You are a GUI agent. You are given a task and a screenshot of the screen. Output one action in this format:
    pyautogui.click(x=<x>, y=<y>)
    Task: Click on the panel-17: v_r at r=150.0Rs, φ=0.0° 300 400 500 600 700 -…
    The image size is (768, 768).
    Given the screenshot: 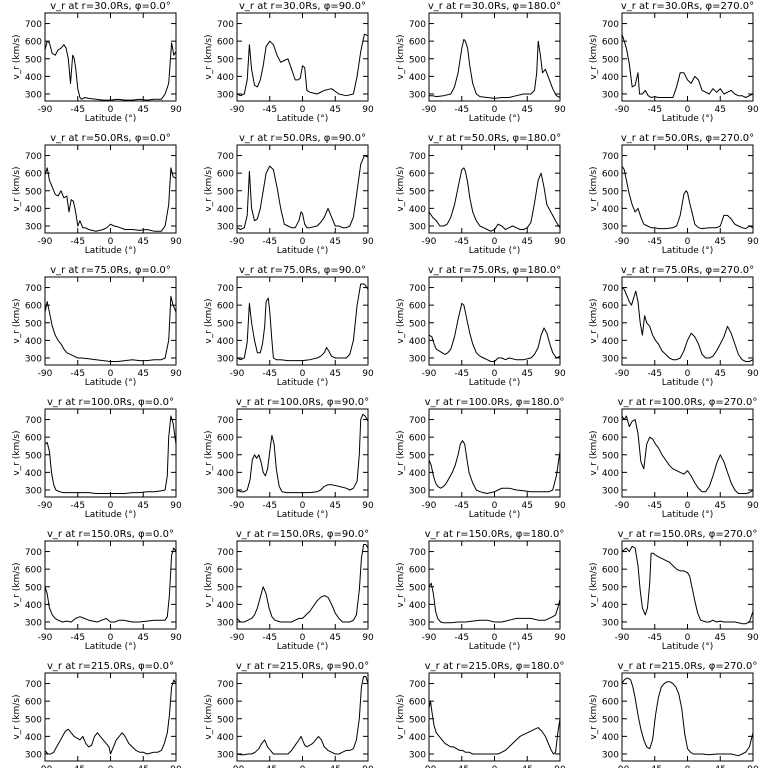 What is the action you would take?
    pyautogui.click(x=97, y=590)
    